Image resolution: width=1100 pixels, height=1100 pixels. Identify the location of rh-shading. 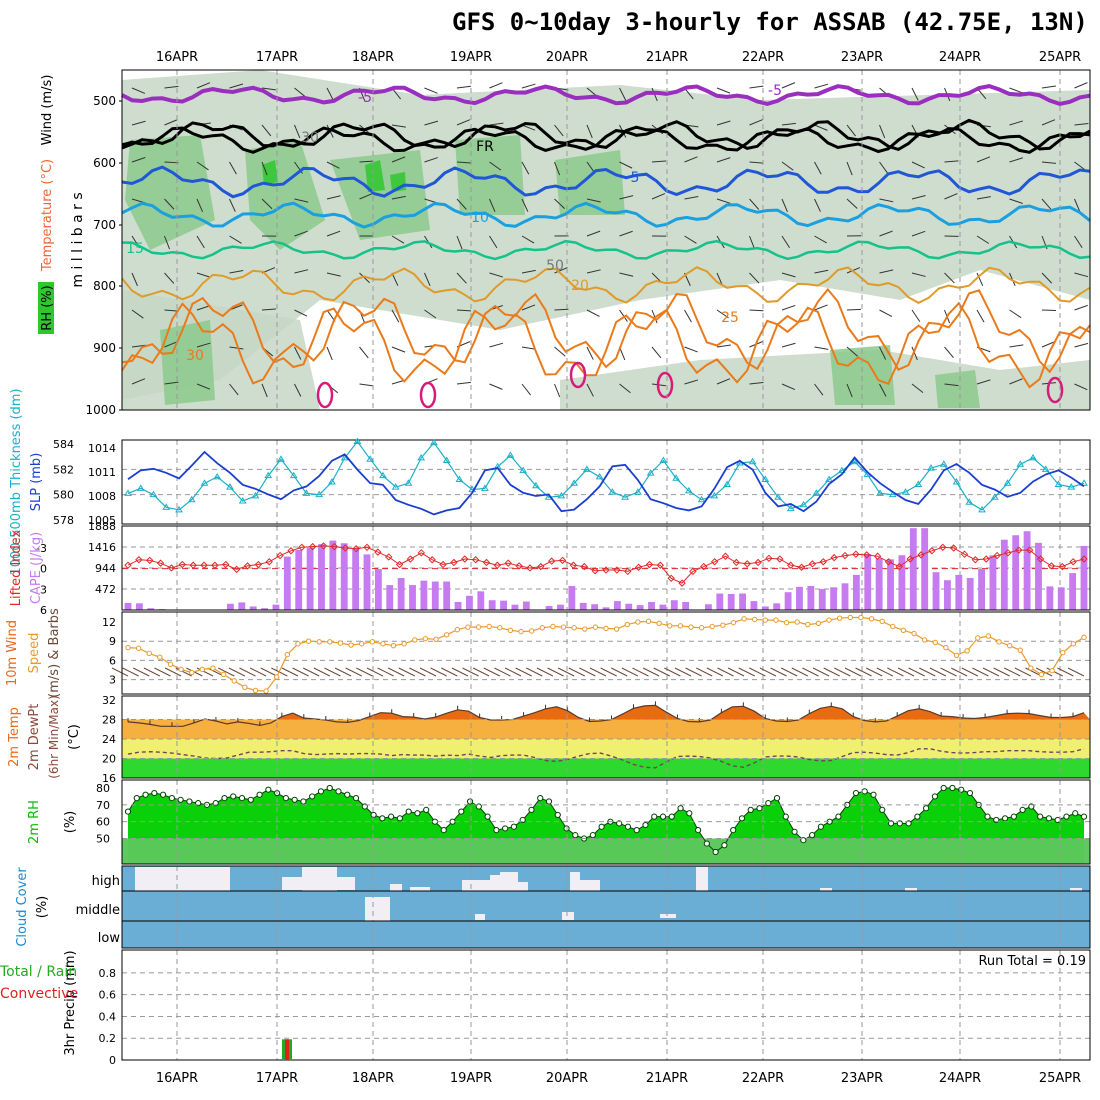
(187, 362).